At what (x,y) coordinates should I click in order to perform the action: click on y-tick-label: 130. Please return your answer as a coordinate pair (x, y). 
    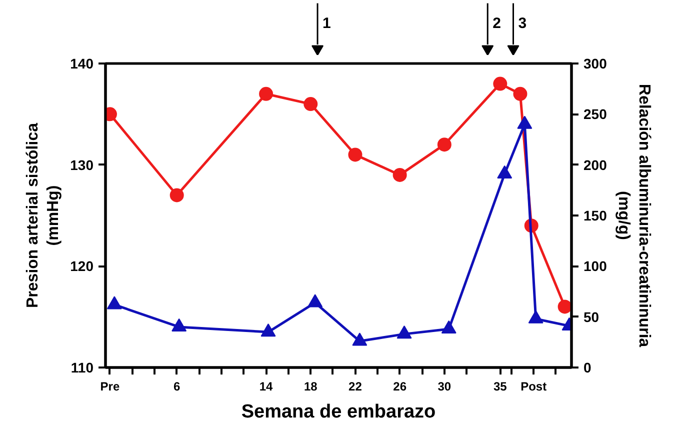
    Looking at the image, I should click on (82, 164).